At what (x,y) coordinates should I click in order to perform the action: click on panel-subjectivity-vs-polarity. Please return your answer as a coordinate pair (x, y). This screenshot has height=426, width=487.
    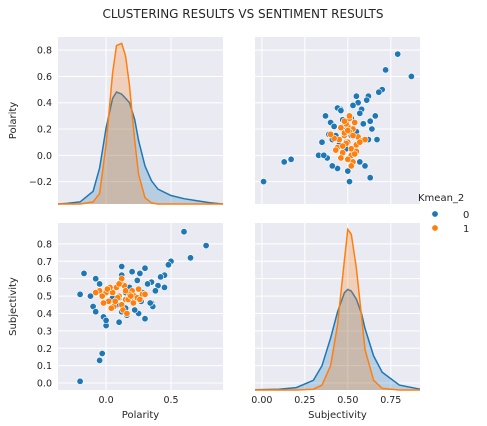
    Looking at the image, I should click on (337, 120).